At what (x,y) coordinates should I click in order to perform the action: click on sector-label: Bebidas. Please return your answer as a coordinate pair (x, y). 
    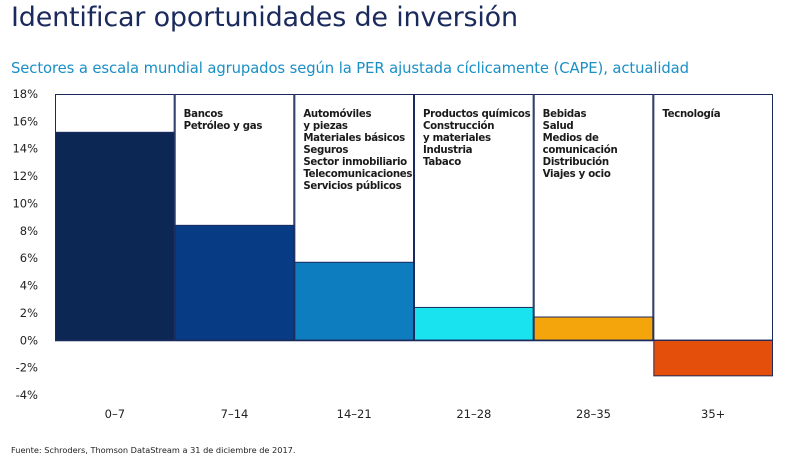
    Looking at the image, I should click on (565, 114).